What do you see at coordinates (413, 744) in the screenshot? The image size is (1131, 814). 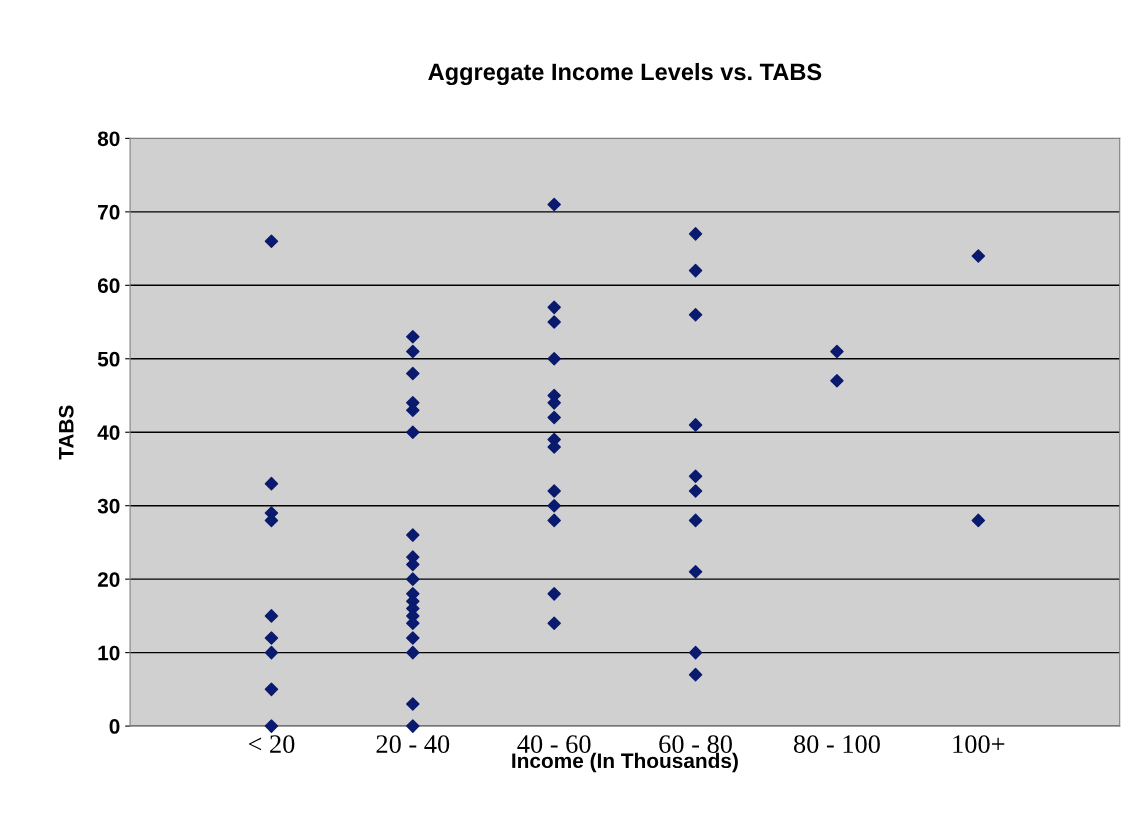 I see `x-tick-label: 20 - 40` at bounding box center [413, 744].